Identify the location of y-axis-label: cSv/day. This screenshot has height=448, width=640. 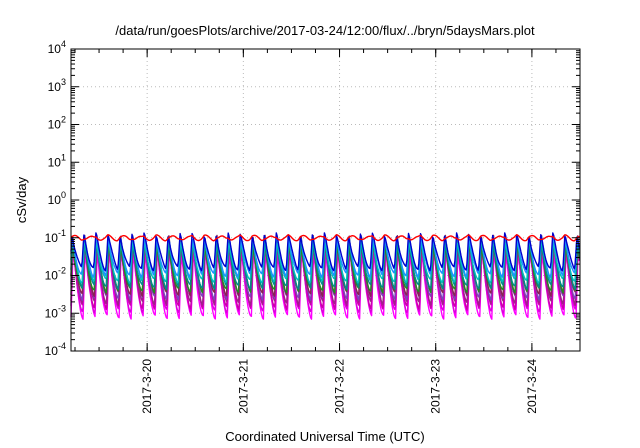
(21, 199).